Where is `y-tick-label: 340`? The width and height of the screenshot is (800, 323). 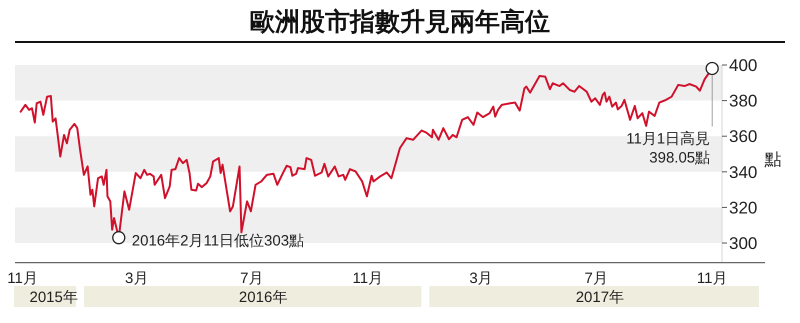 y-tick-label: 340 is located at coordinates (743, 172).